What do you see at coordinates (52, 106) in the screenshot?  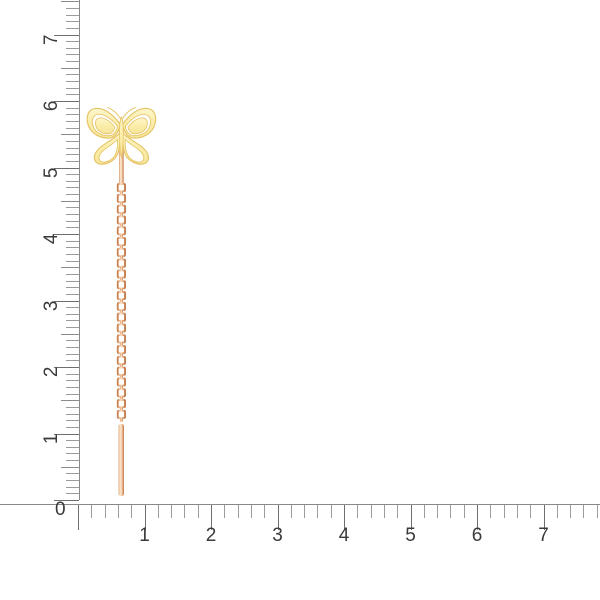 I see `vertical-ruler-label: 6` at bounding box center [52, 106].